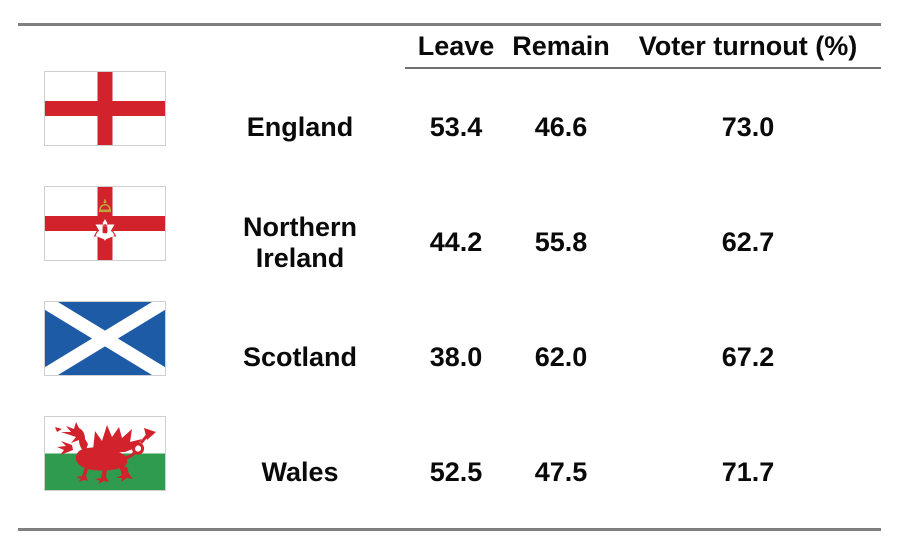 The width and height of the screenshot is (897, 556). Describe the element at coordinates (748, 45) in the screenshot. I see `header-voter-turnout: Voter turnout (%)` at that location.